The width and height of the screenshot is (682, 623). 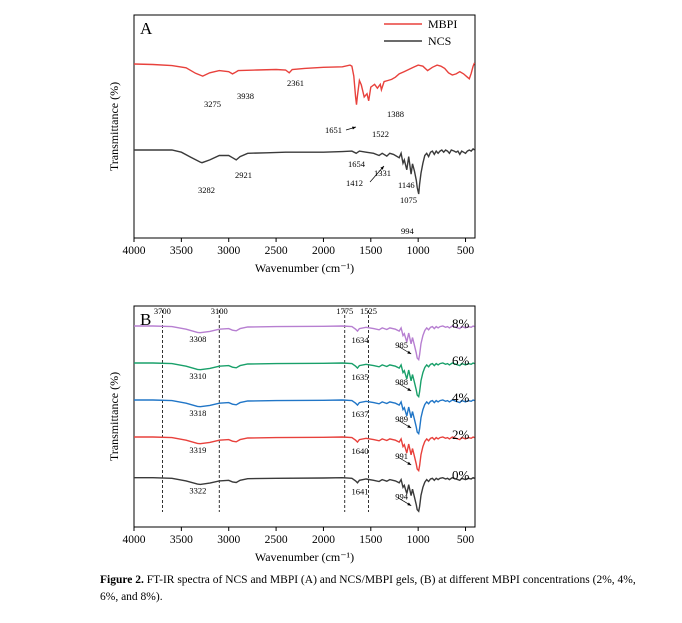 I want to click on panel-b-peak-oh-2pct: 3319, so click(x=197, y=450).